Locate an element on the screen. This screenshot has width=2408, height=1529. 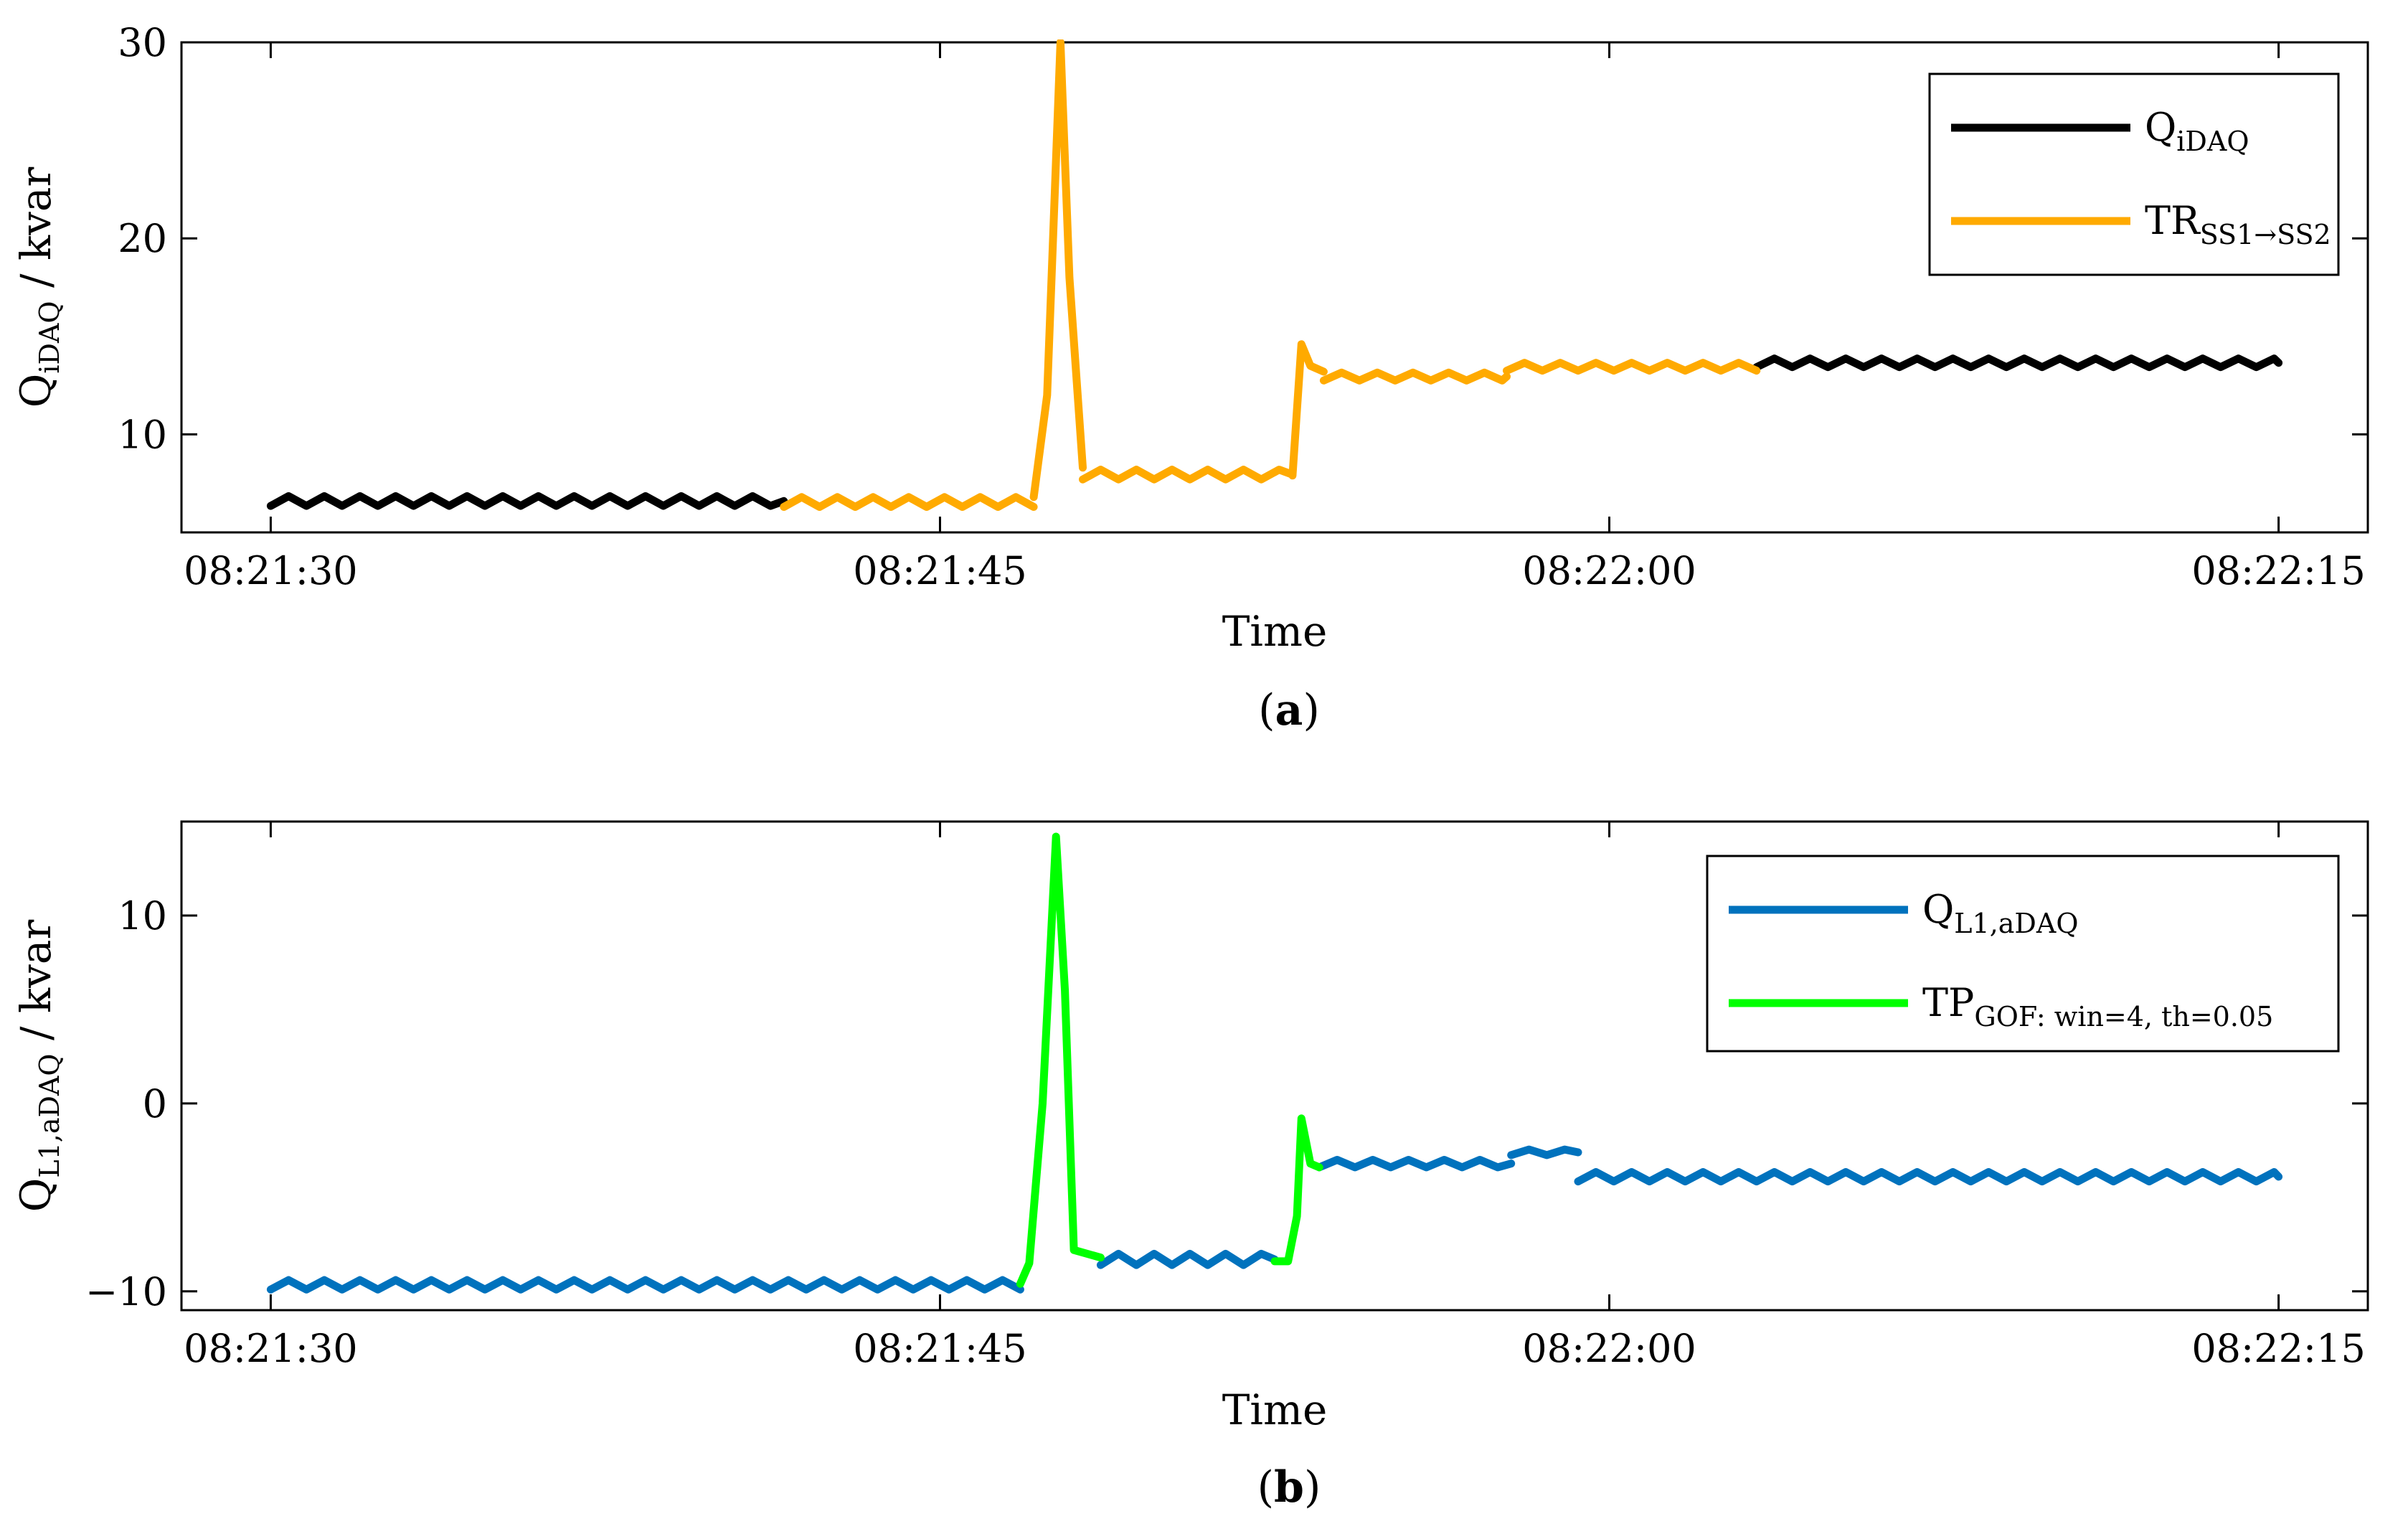
legend-entry-subscript: SS1→SS2 is located at coordinates (2265, 234).